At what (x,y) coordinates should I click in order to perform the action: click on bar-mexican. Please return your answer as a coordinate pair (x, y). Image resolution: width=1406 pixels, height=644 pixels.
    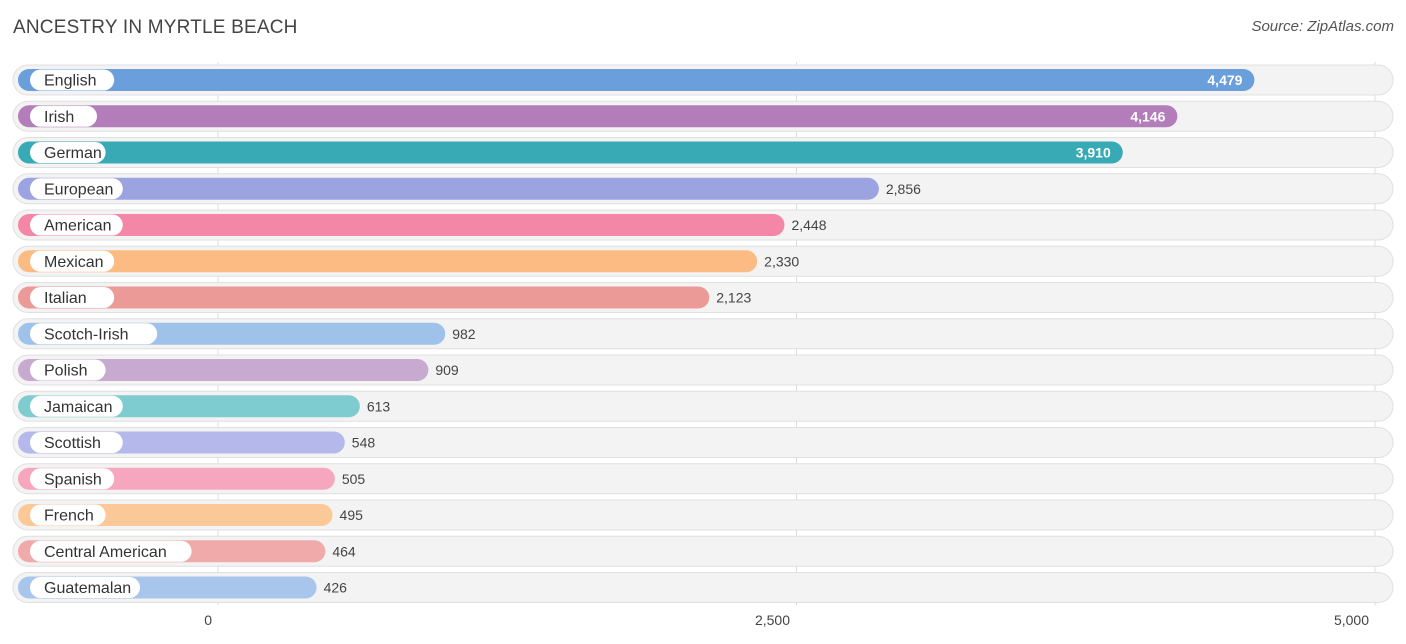
    Looking at the image, I should click on (388, 261).